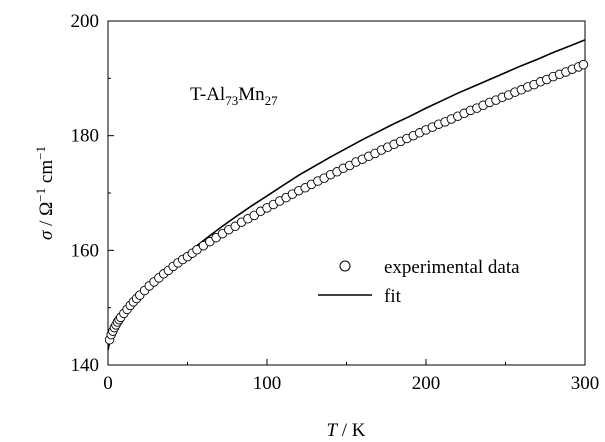 The width and height of the screenshot is (605, 442). I want to click on legend-label-fit: fit, so click(393, 296).